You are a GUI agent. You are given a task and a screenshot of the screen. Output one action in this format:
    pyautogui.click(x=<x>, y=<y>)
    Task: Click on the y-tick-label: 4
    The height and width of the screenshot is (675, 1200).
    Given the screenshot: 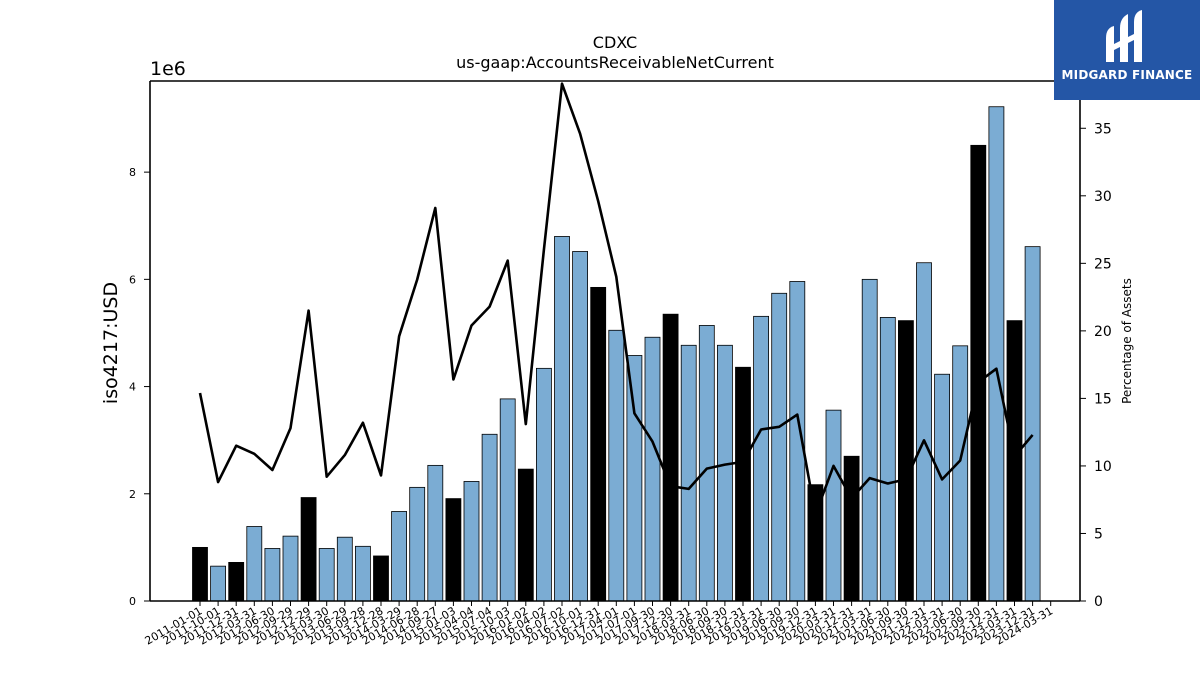 What is the action you would take?
    pyautogui.click(x=132, y=387)
    